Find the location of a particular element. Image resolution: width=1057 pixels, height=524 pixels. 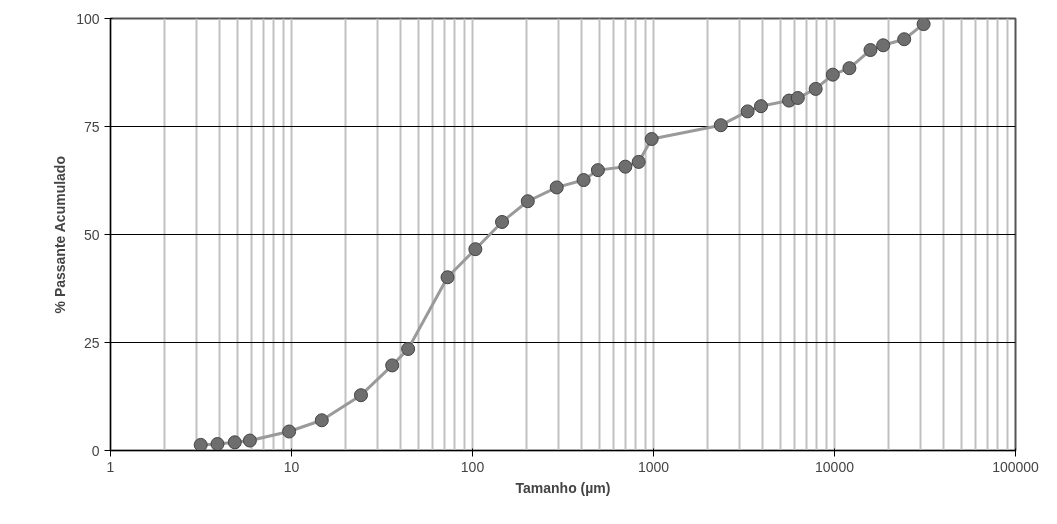

x-axis-title: Tamanho (µm) is located at coordinates (563, 487).